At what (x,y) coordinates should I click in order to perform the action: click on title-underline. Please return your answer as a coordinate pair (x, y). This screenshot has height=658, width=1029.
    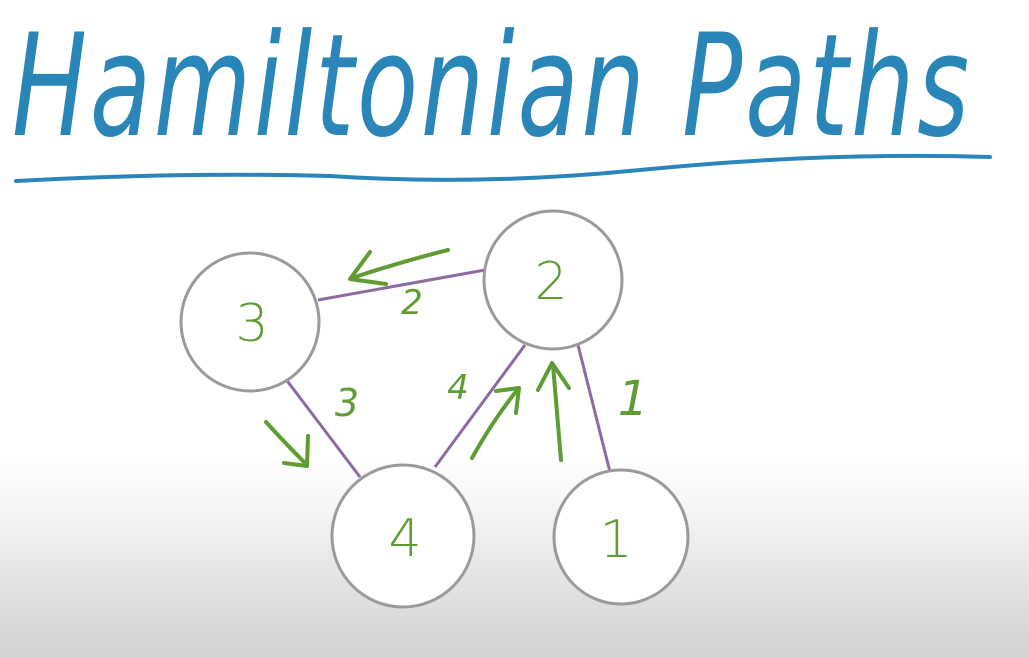
    Looking at the image, I should click on (503, 168).